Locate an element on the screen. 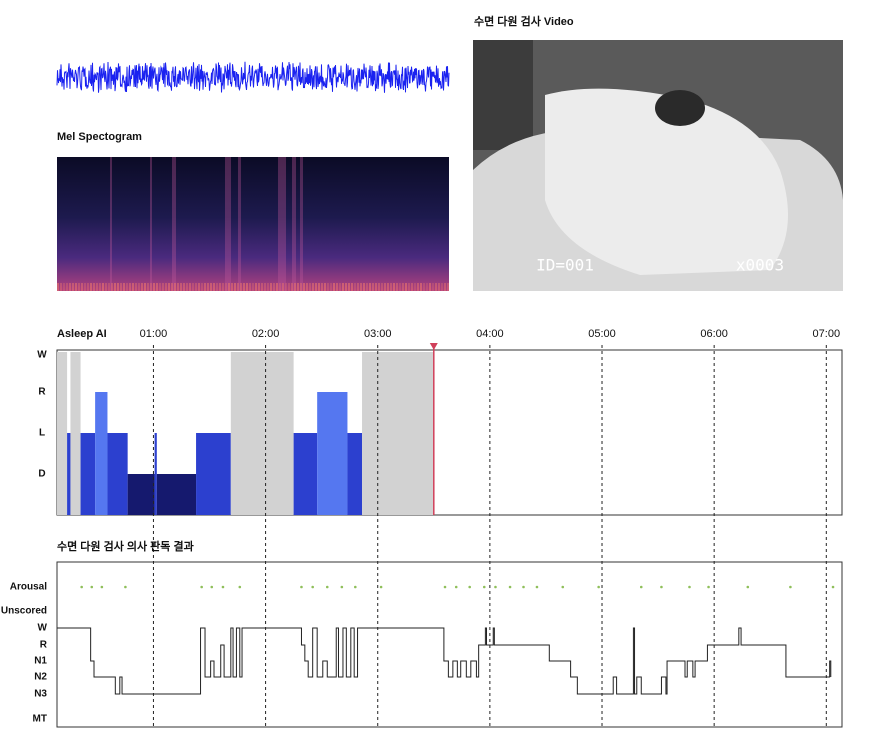 The image size is (889, 741). chart-title: 수면 다원 검사 의사 판독 결과 is located at coordinates (125, 546).